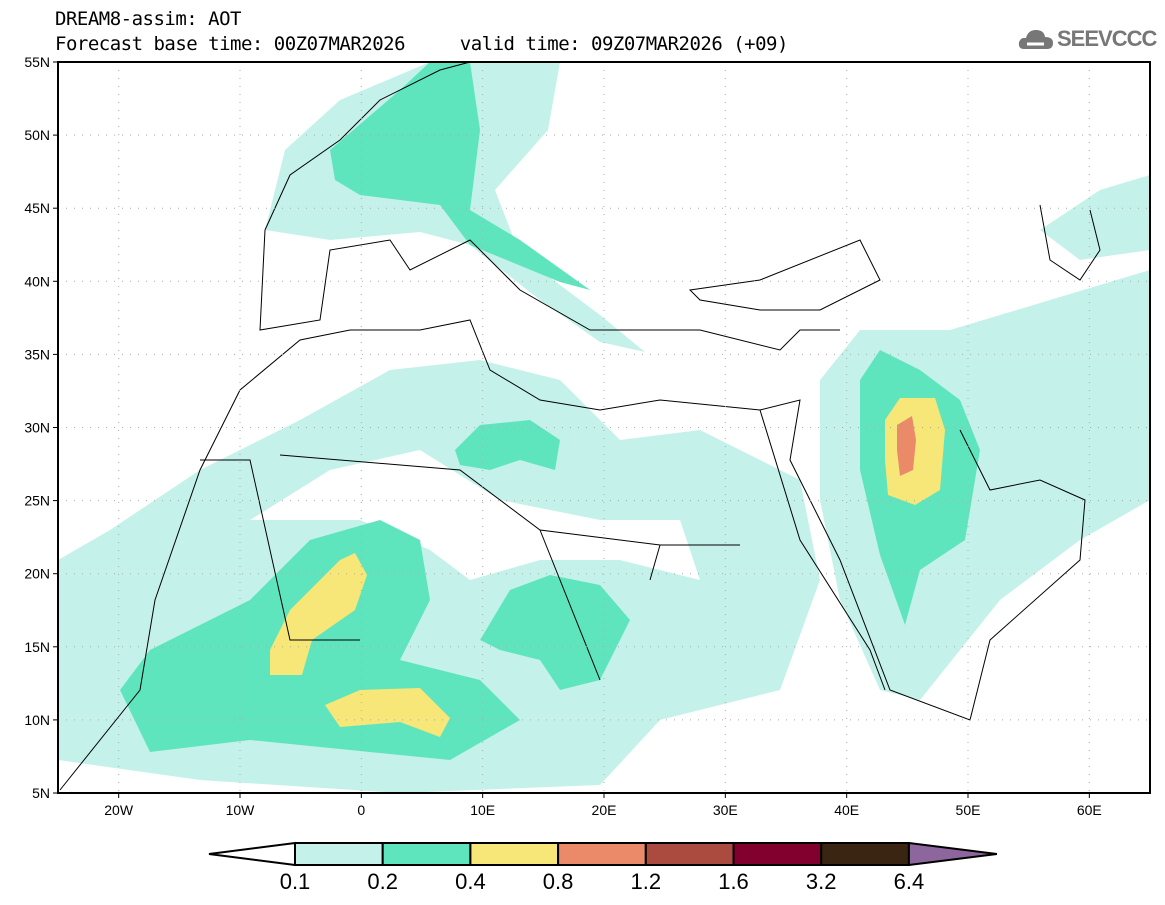  I want to click on base-time: Forecast base time: 00Z07MAR2026, so click(230, 44).